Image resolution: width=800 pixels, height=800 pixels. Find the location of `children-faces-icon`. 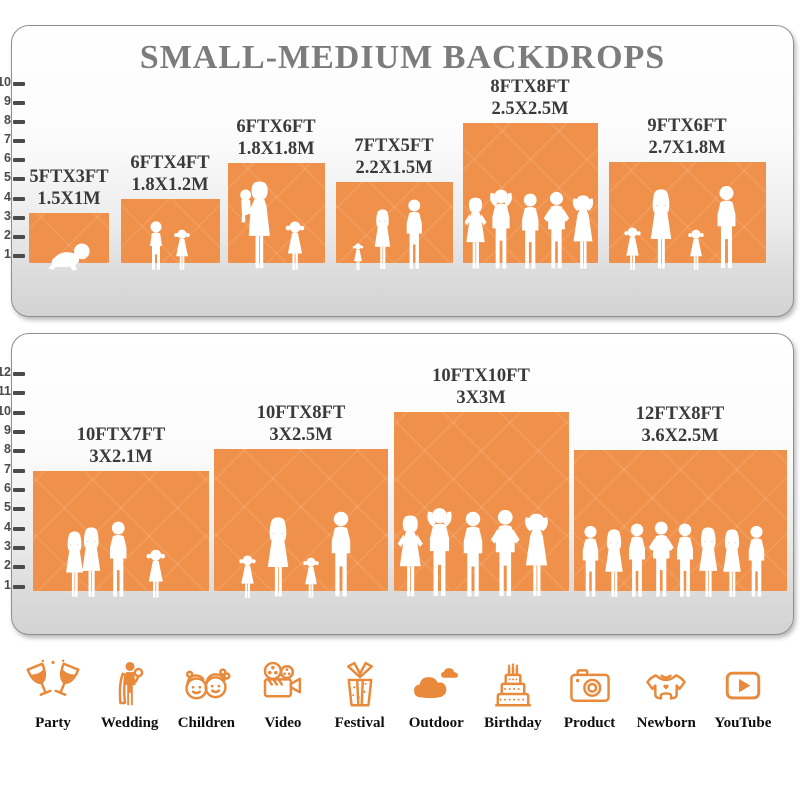

children-faces-icon is located at coordinates (208, 684).